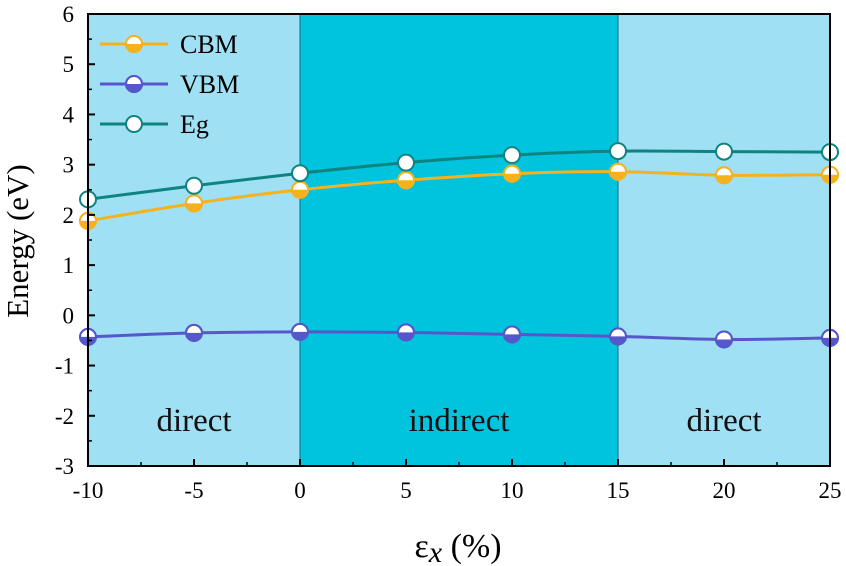 The image size is (846, 566). What do you see at coordinates (618, 490) in the screenshot?
I see `x-tick-label-15: 15` at bounding box center [618, 490].